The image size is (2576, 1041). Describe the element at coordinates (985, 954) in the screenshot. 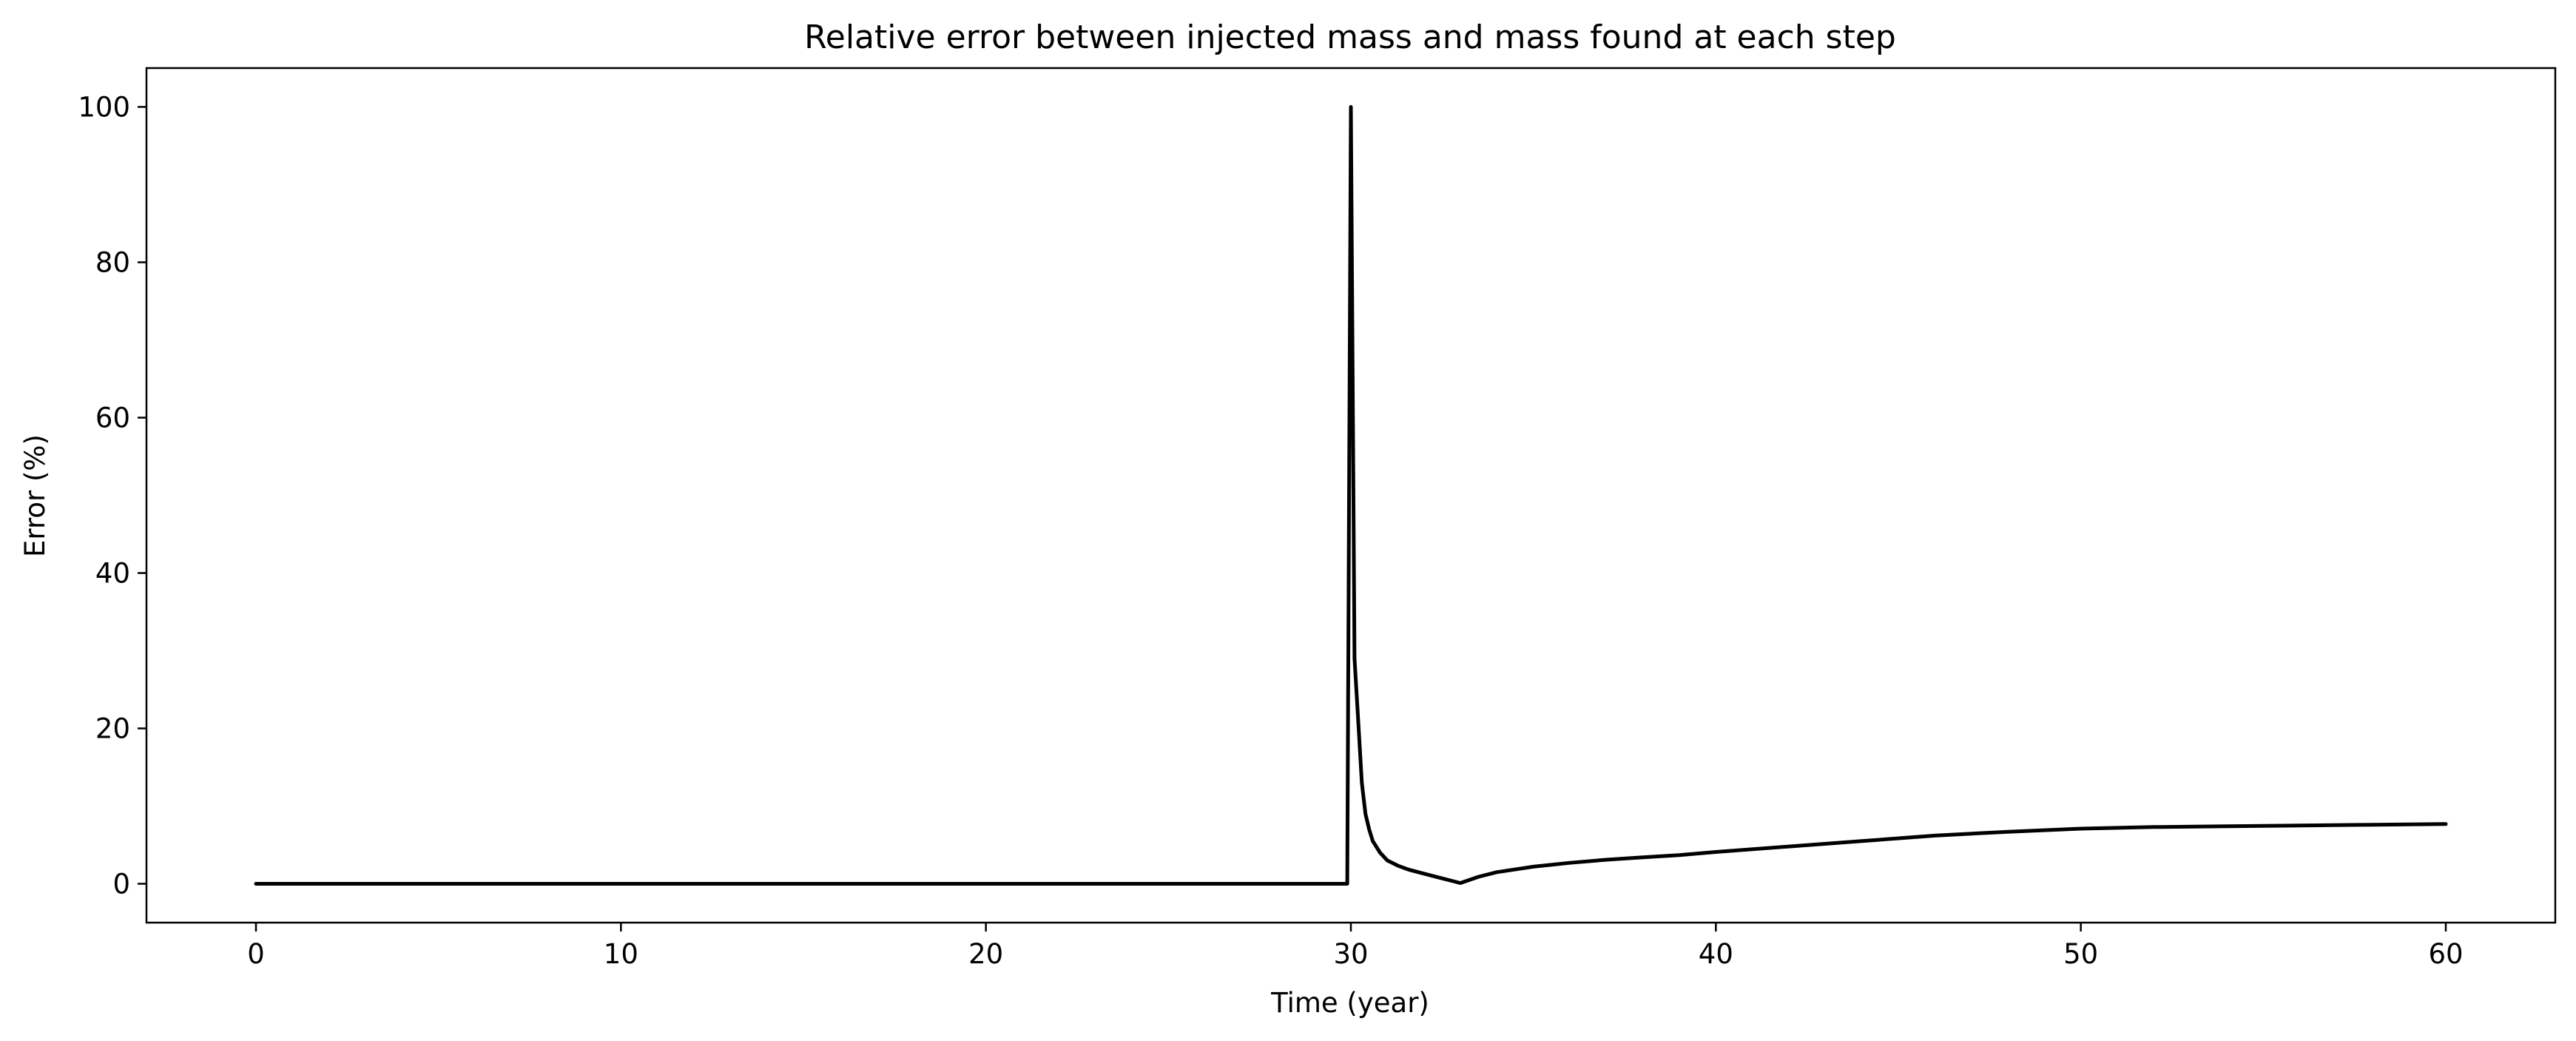

I see `x-tick-label: 20` at that location.